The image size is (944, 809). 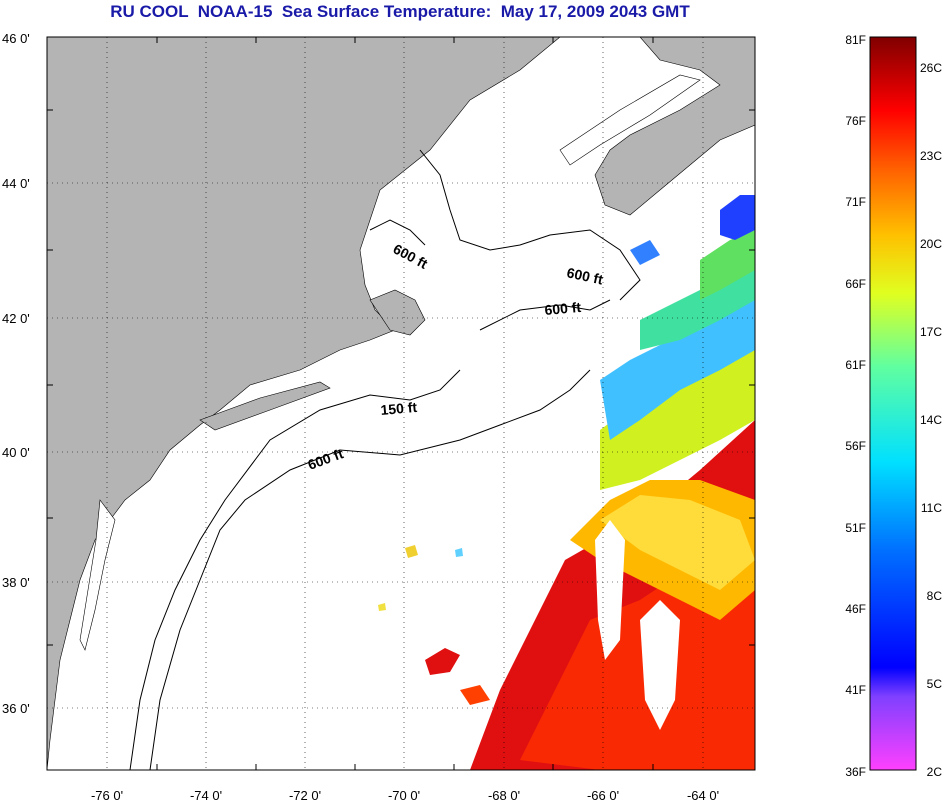 What do you see at coordinates (893, 403) in the screenshot?
I see `color-scale-bar` at bounding box center [893, 403].